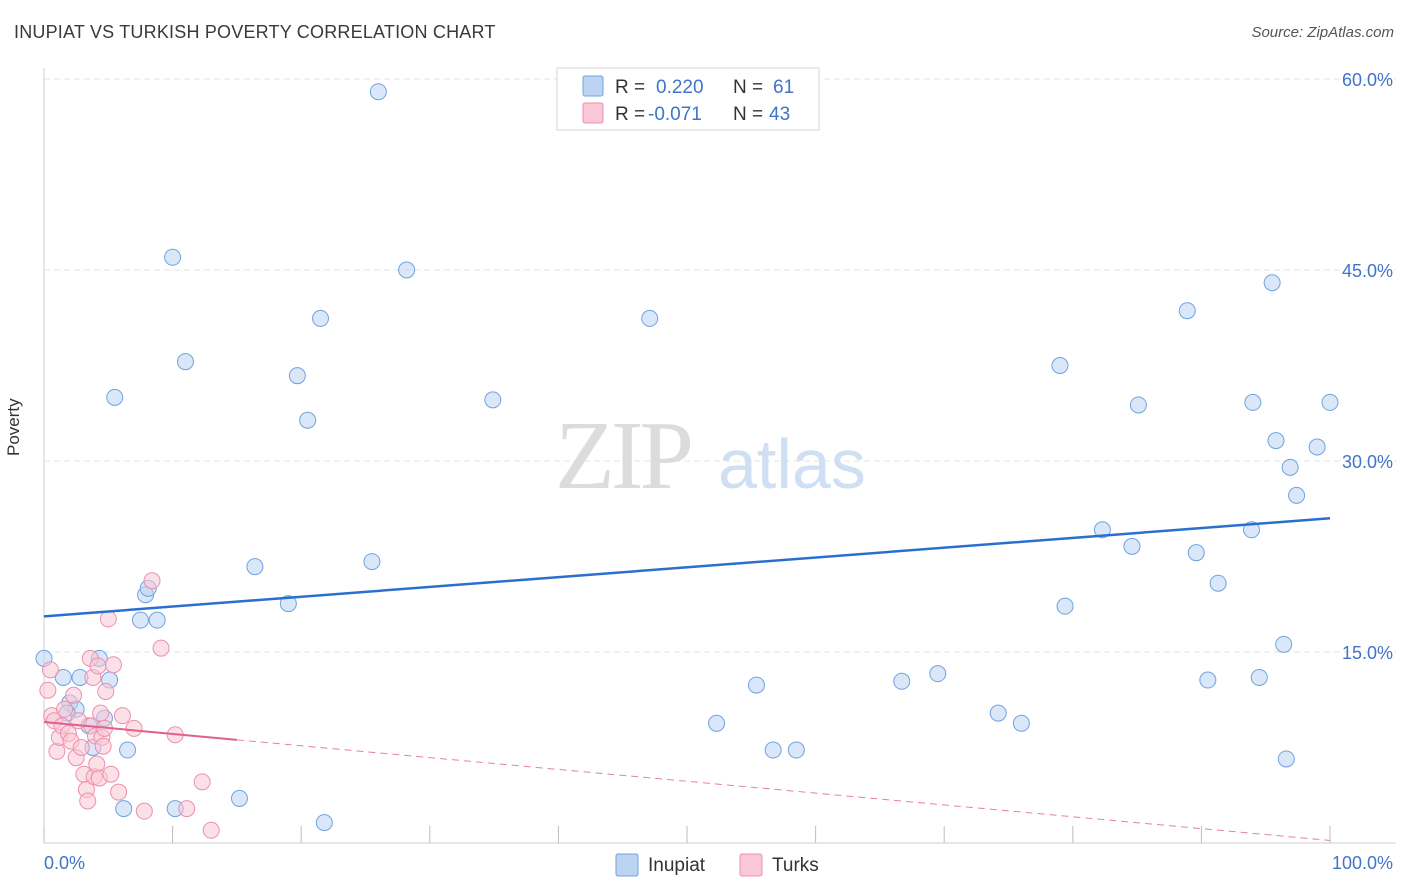 The image size is (1406, 892). I want to click on bottom-legend-turks: Turks, so click(795, 865).